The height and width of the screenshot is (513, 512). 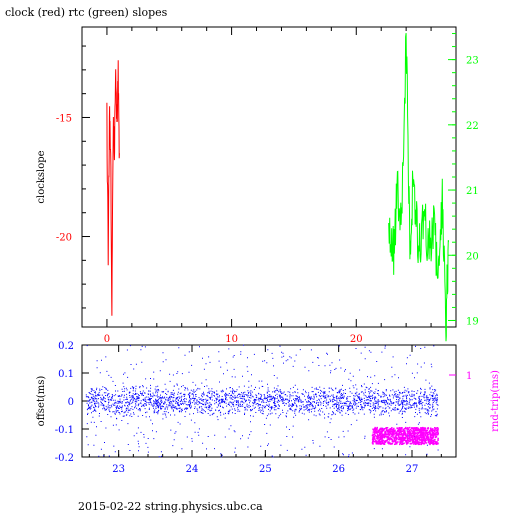 What do you see at coordinates (66, 374) in the screenshot?
I see `lower-y-tick-label: 0.1` at bounding box center [66, 374].